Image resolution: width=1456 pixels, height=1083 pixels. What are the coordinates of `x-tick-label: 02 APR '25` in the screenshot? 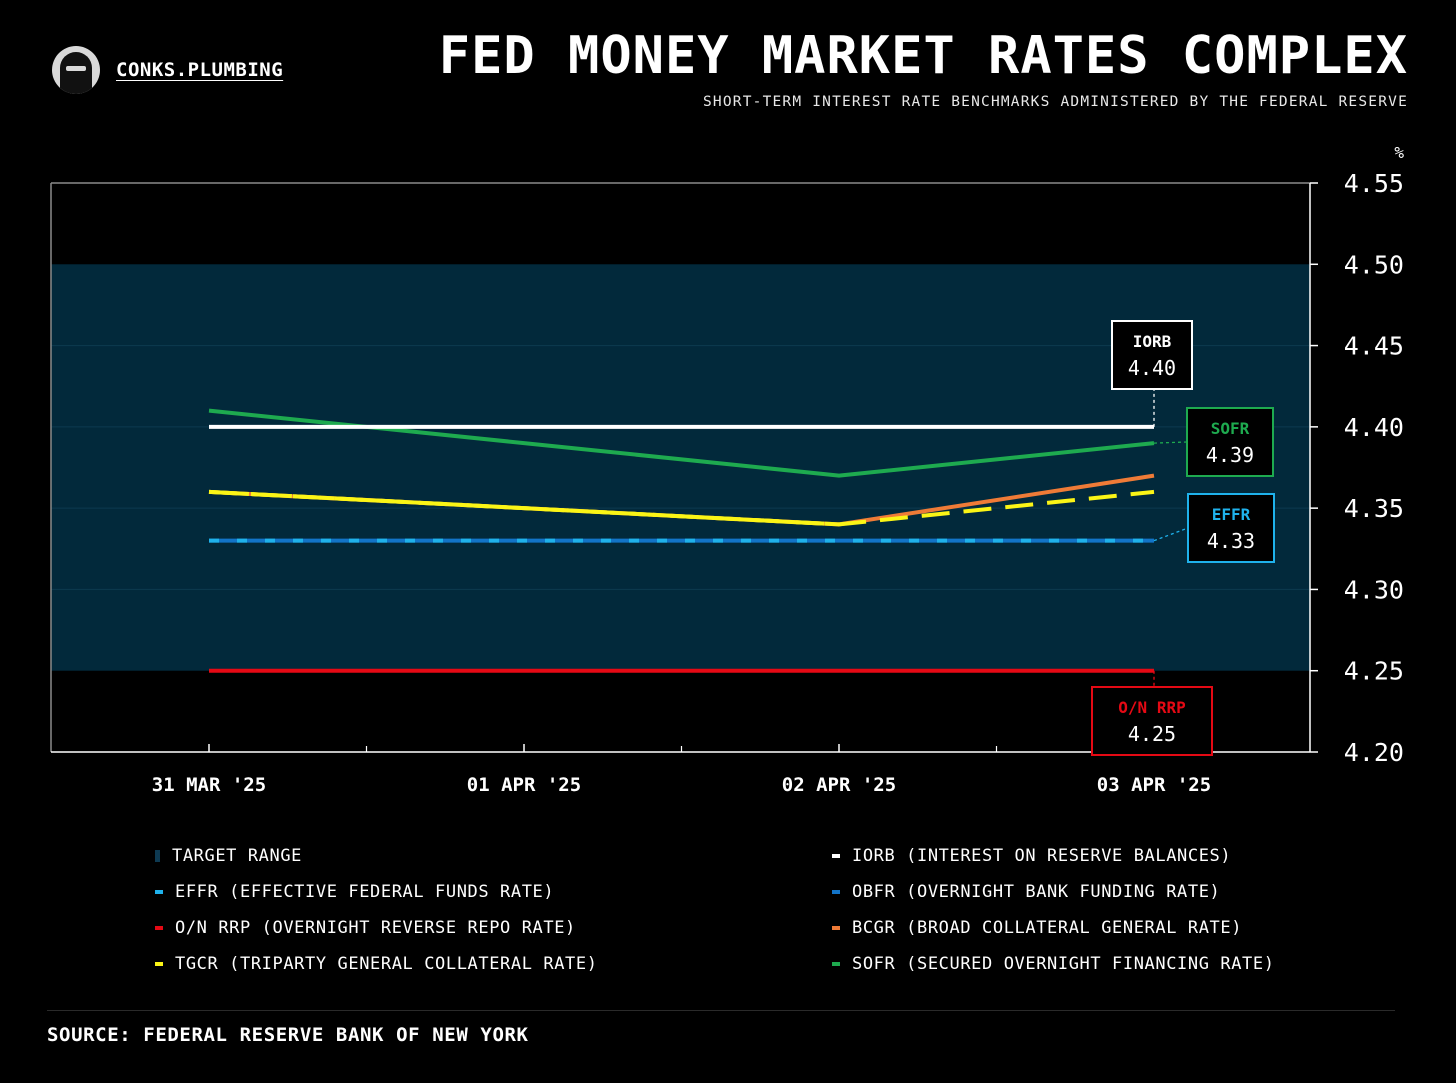 It's located at (839, 785).